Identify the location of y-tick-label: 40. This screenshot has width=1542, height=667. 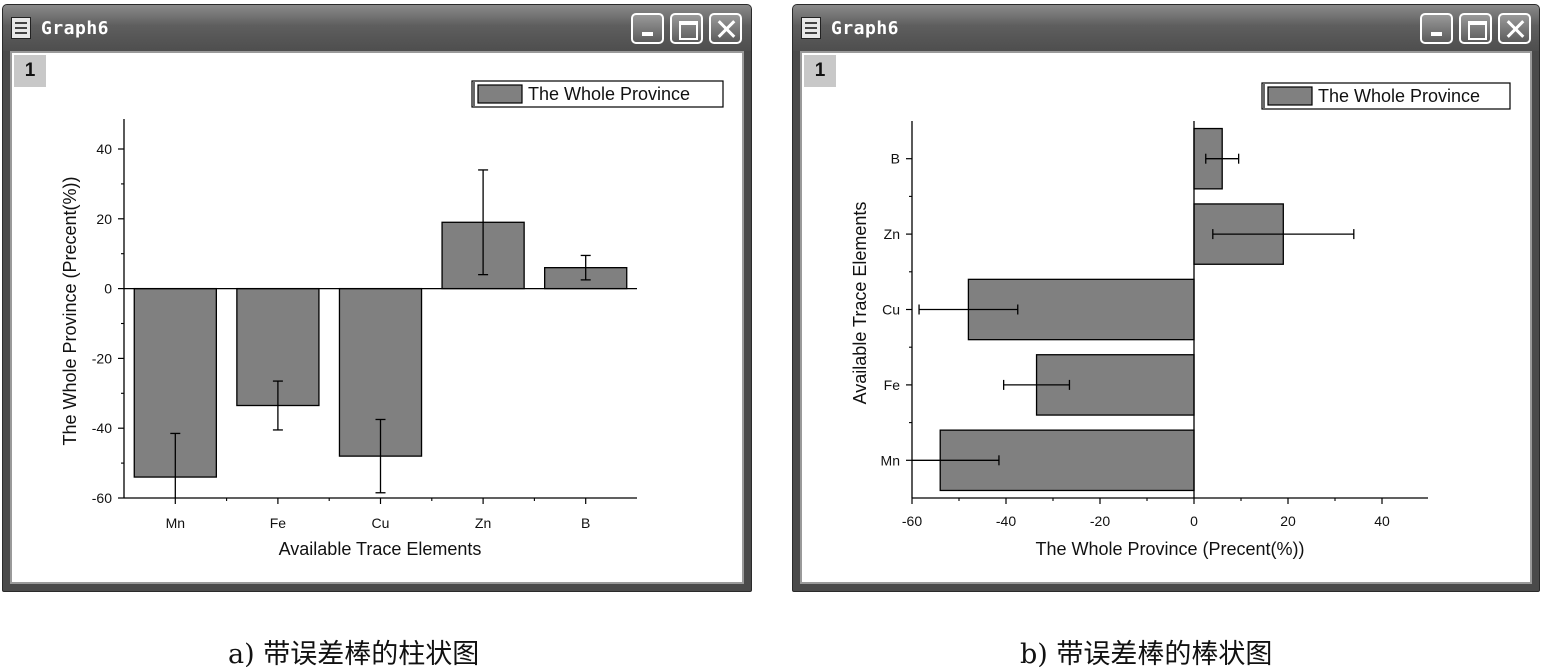
(104, 149).